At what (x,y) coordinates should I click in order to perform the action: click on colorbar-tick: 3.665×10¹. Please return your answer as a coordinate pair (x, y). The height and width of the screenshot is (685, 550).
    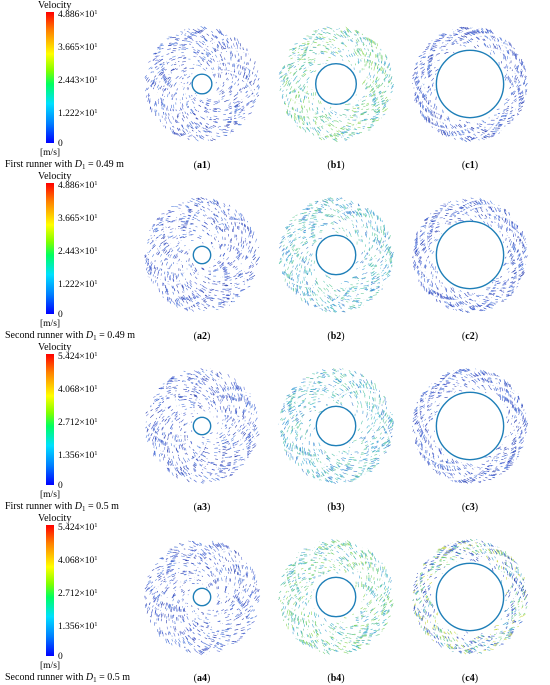
    Looking at the image, I should click on (78, 218).